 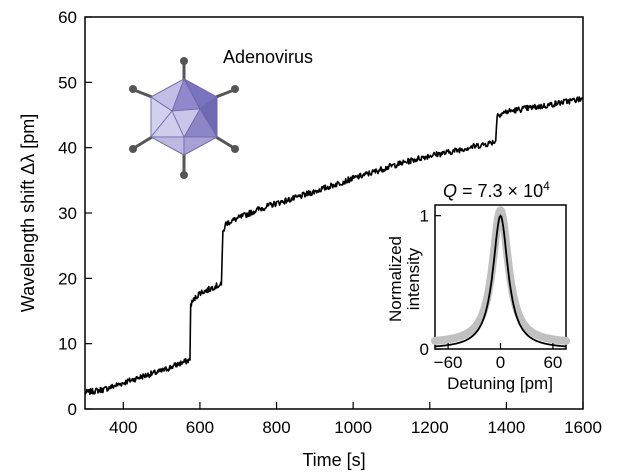 I want to click on x-tick-label: 800, so click(x=276, y=427).